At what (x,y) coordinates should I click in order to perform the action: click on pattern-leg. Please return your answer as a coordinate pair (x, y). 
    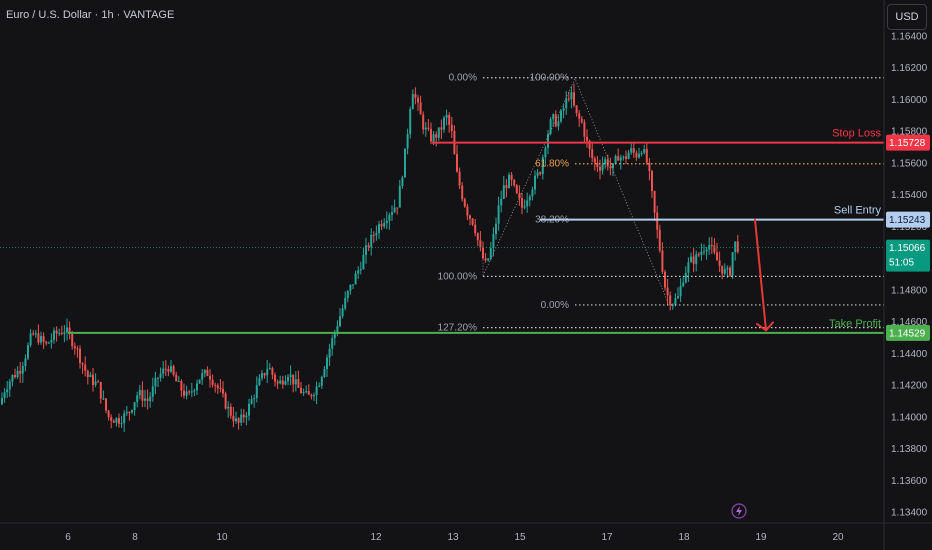
    Looking at the image, I should click on (575, 190).